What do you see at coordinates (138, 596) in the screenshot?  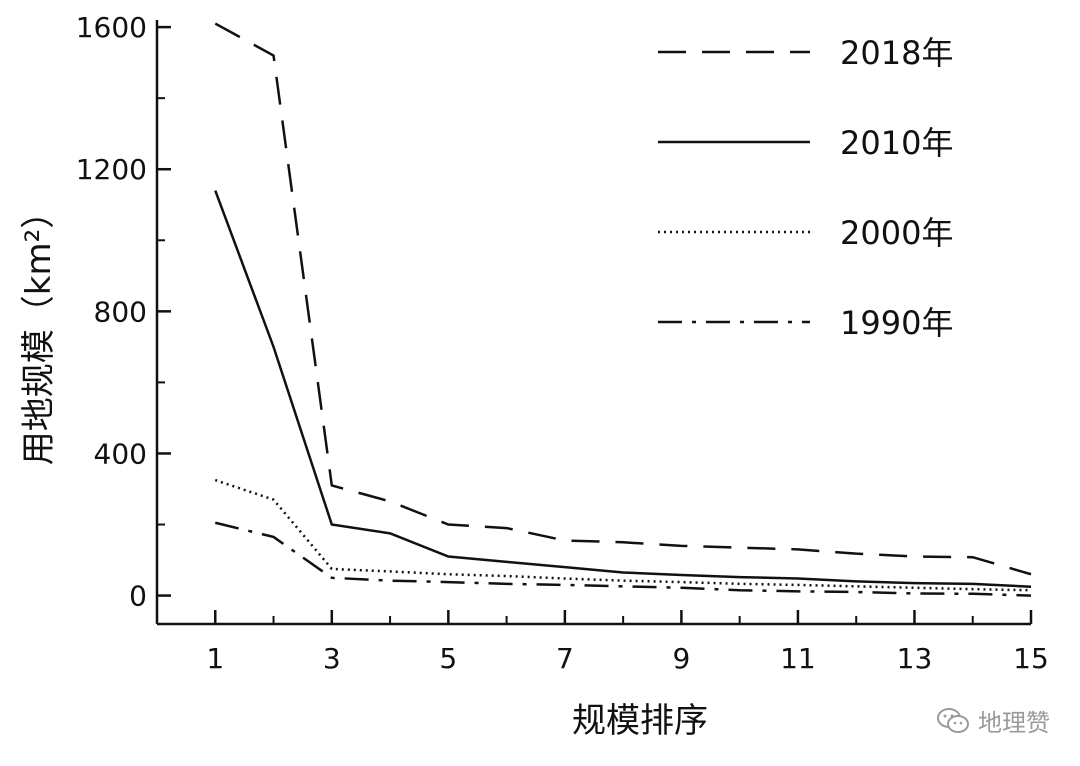 I see `y-tick-label: 0` at bounding box center [138, 596].